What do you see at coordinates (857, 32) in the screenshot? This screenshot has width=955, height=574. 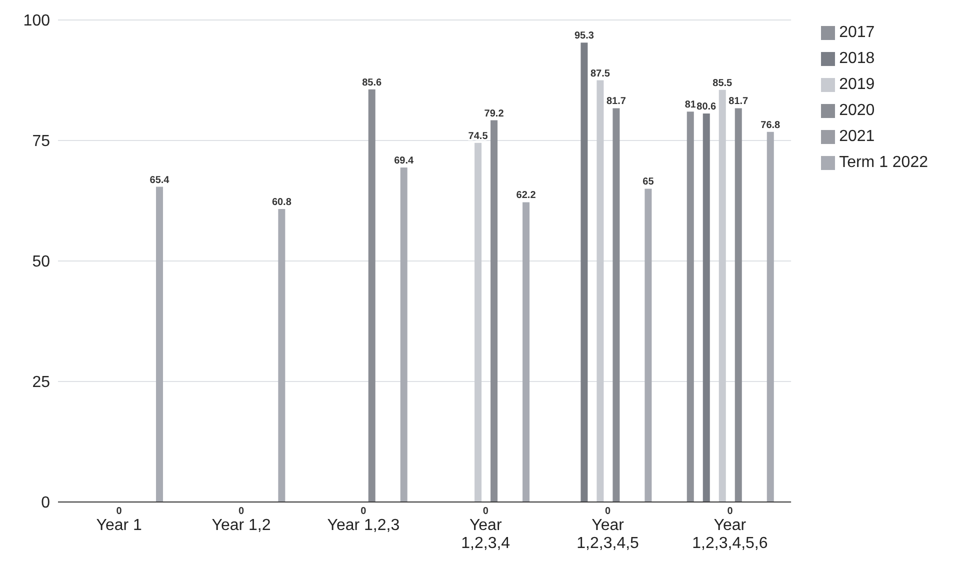 I see `legend-label: 2017` at bounding box center [857, 32].